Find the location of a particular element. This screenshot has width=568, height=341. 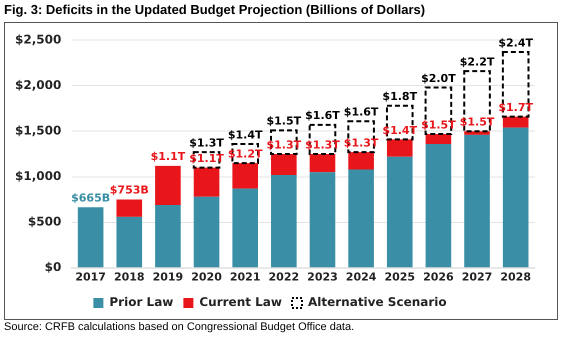

x-tick-label: 2024 is located at coordinates (361, 277).